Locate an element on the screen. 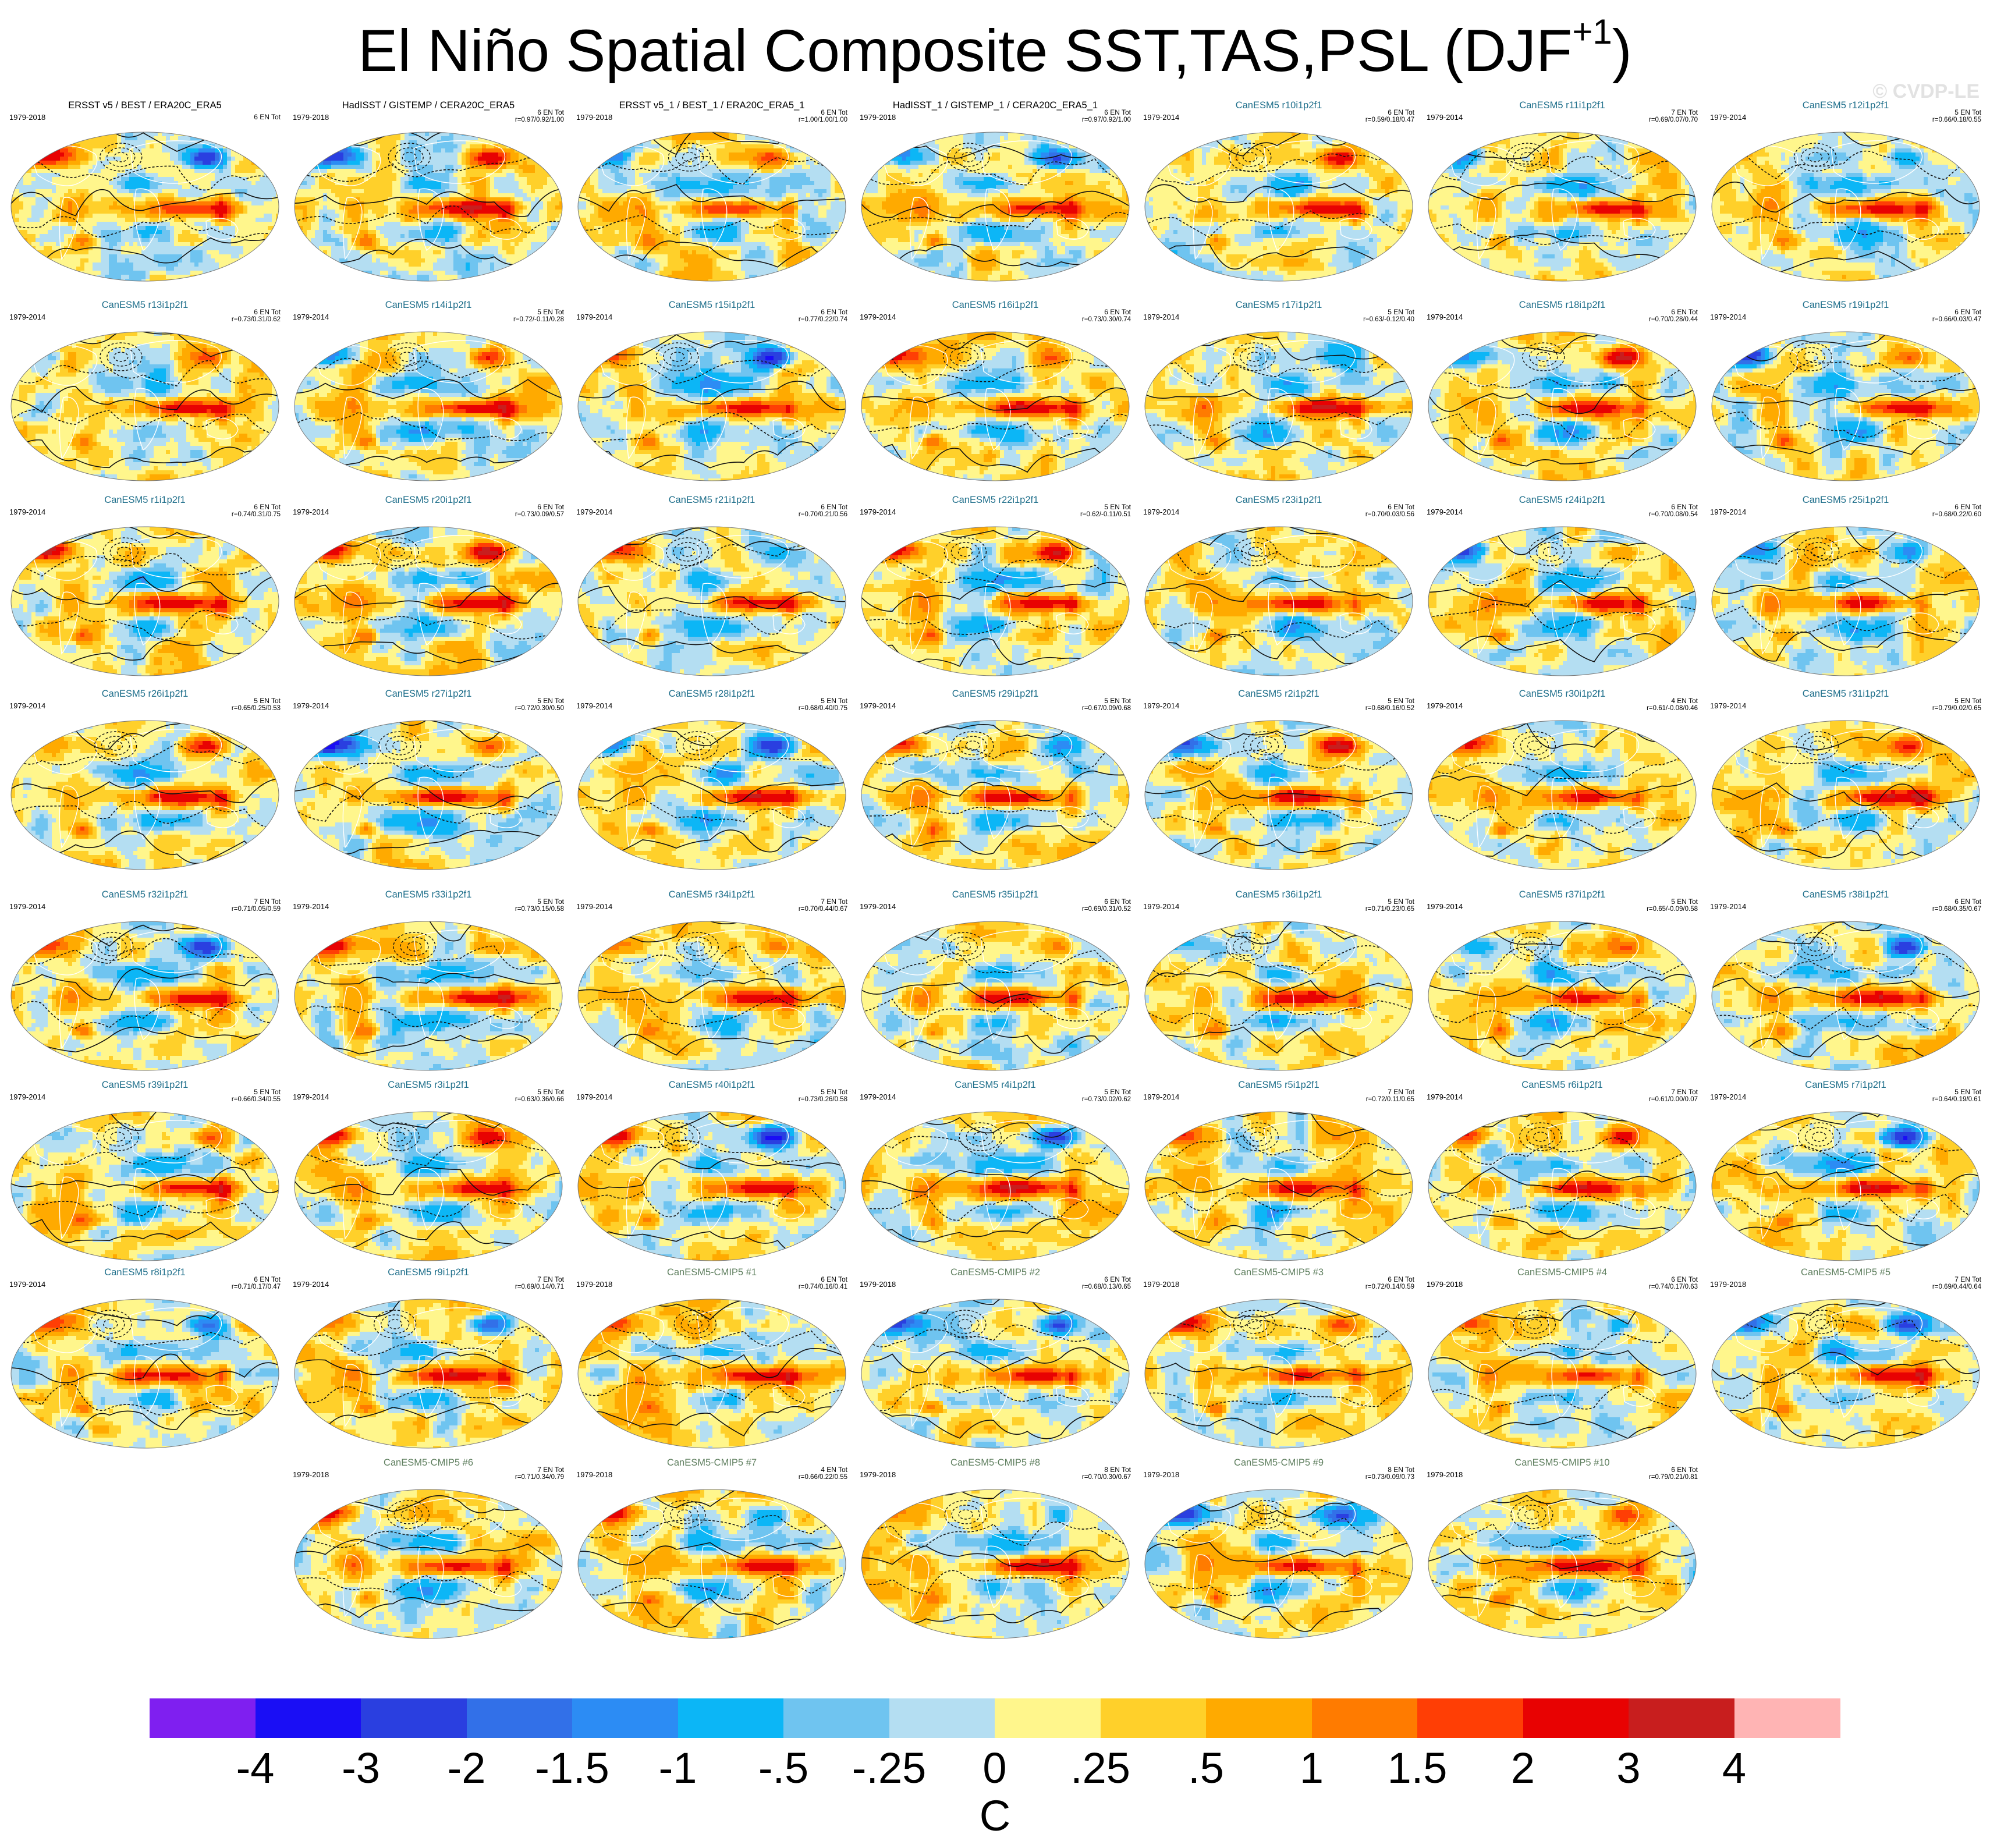  colorbar is located at coordinates (995, 1718).